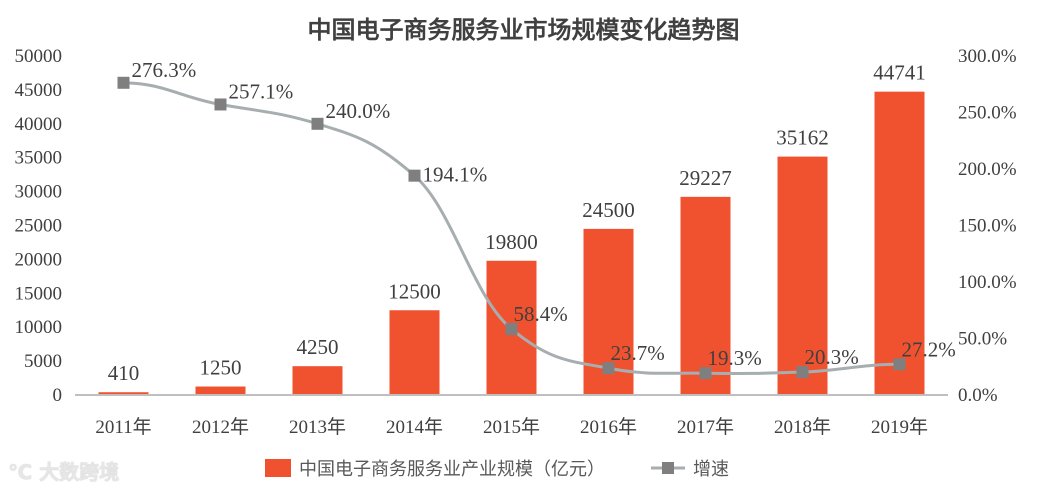  Describe the element at coordinates (511, 242) in the screenshot. I see `bar-data-label: 19800` at that location.